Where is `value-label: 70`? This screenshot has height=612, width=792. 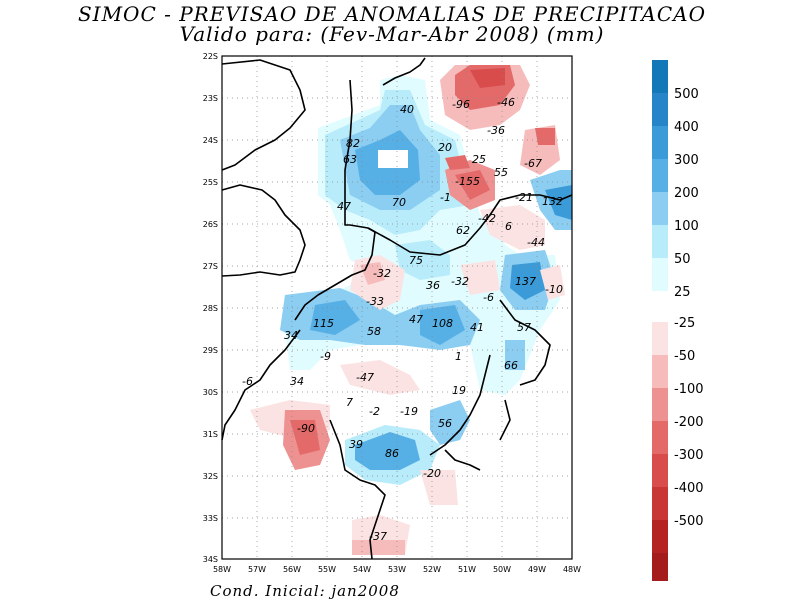
value-label: 70 is located at coordinates (399, 202).